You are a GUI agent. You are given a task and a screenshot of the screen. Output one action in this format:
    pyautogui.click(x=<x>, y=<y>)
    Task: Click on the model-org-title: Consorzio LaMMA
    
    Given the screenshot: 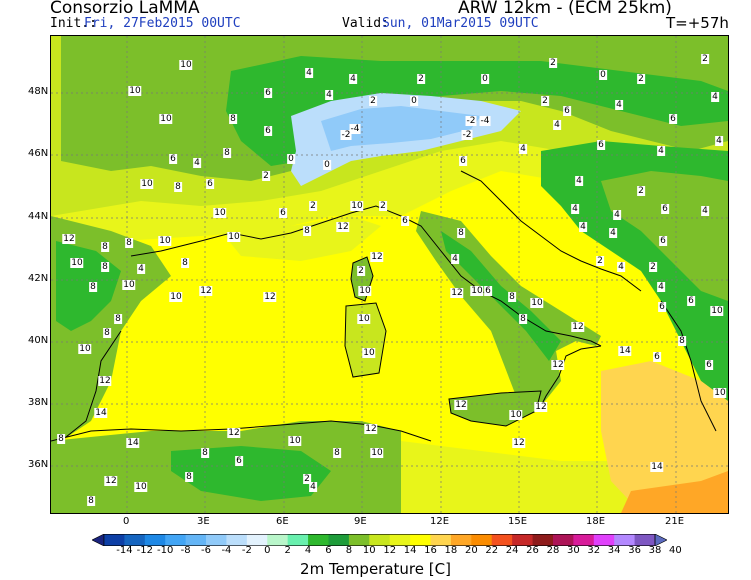 What is the action you would take?
    pyautogui.click(x=125, y=9)
    